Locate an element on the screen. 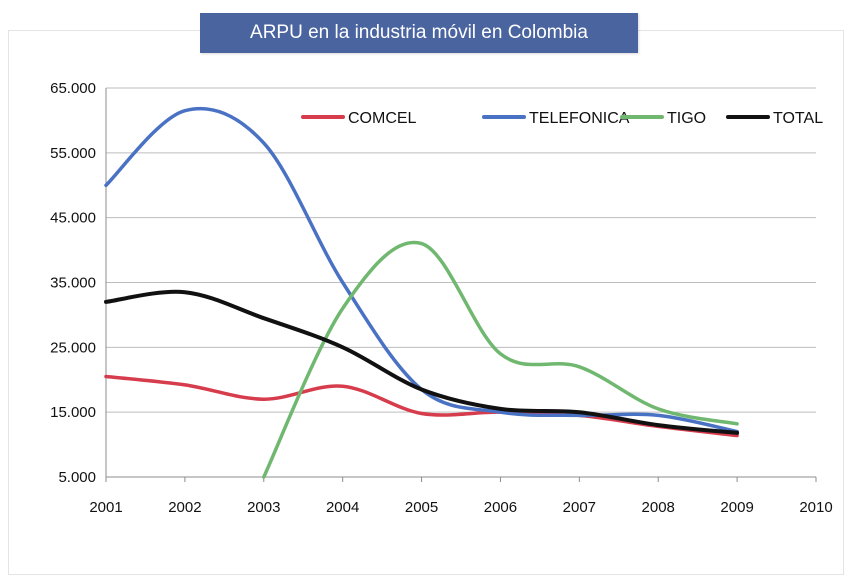 The image size is (849, 581). x-tick-label: 2009 is located at coordinates (736, 507).